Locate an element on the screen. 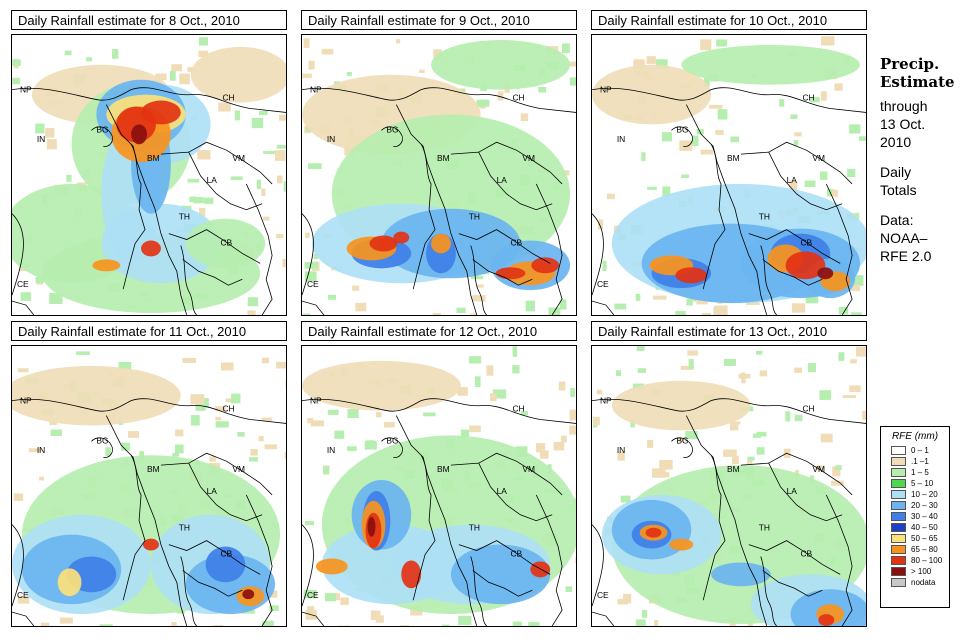  legend-label: 30 – 40 is located at coordinates (924, 516).